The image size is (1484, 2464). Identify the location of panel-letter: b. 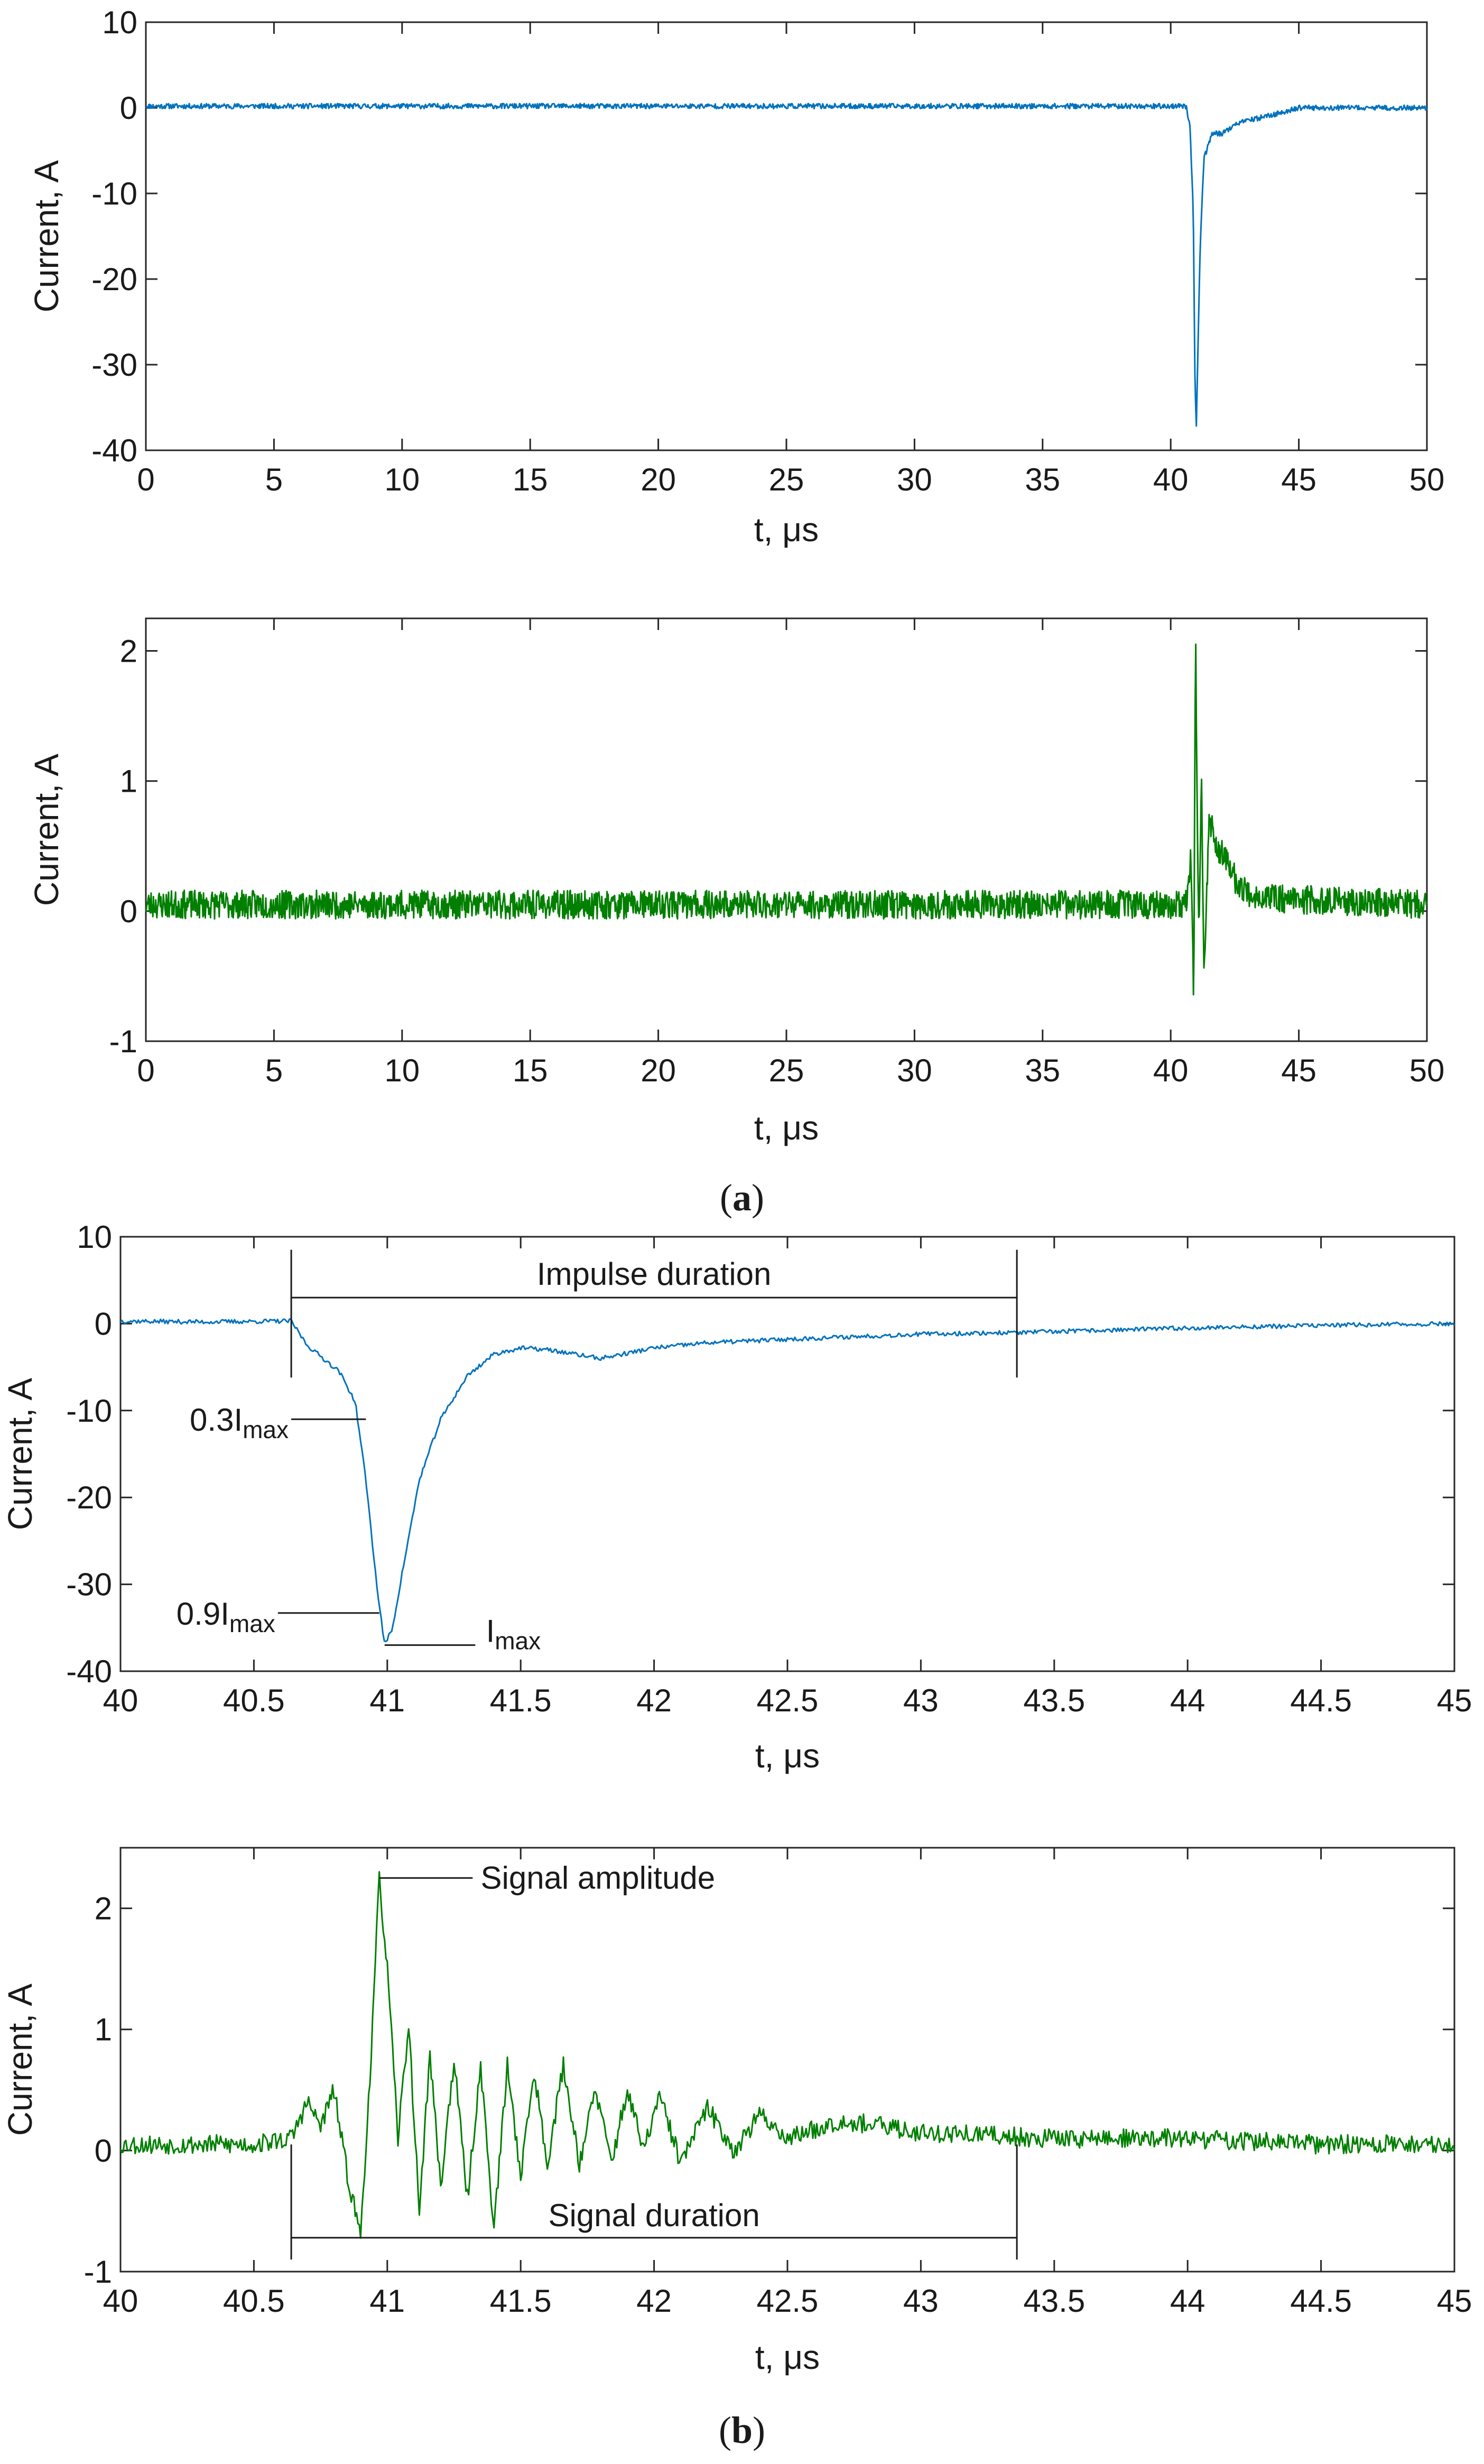
(742, 2430).